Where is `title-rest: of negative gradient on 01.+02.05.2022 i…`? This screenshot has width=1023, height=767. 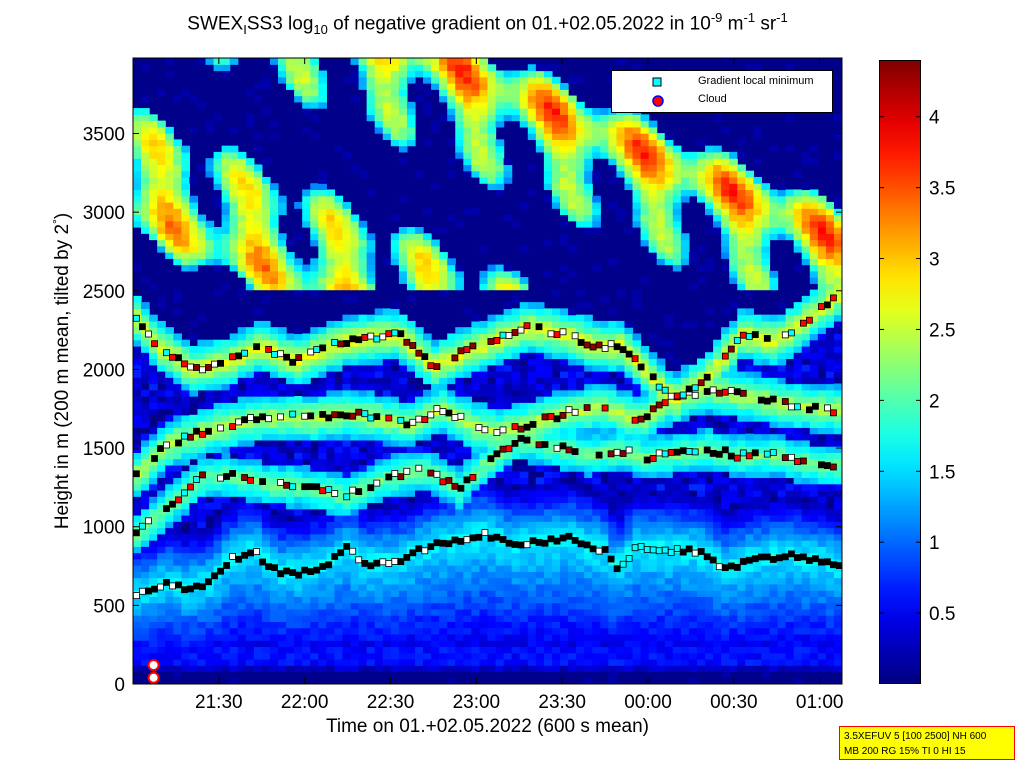
title-rest: of negative gradient on 01.+02.05.2022 i… is located at coordinates (519, 24).